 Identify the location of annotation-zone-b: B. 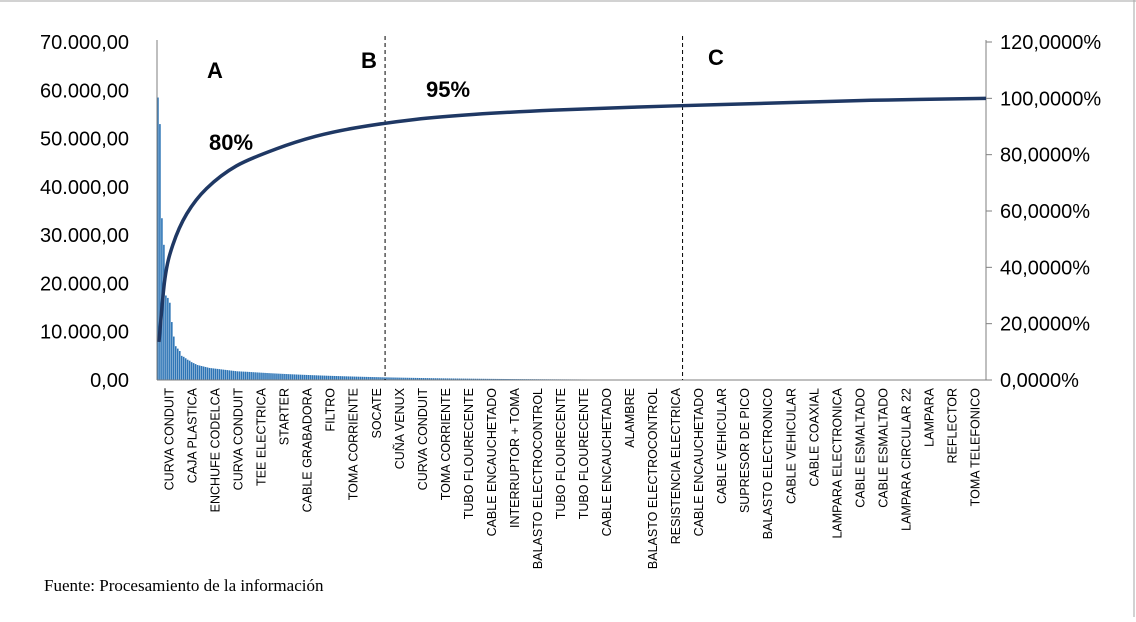
(369, 60).